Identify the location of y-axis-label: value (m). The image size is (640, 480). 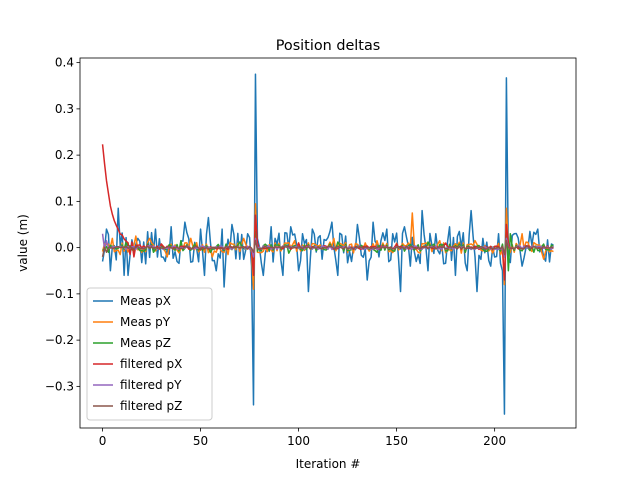
(23, 243).